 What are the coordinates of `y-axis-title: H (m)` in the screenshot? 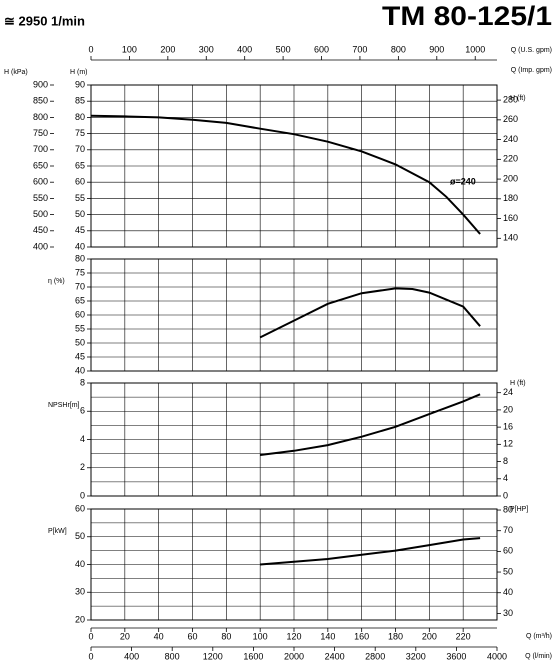 It's located at (79, 72).